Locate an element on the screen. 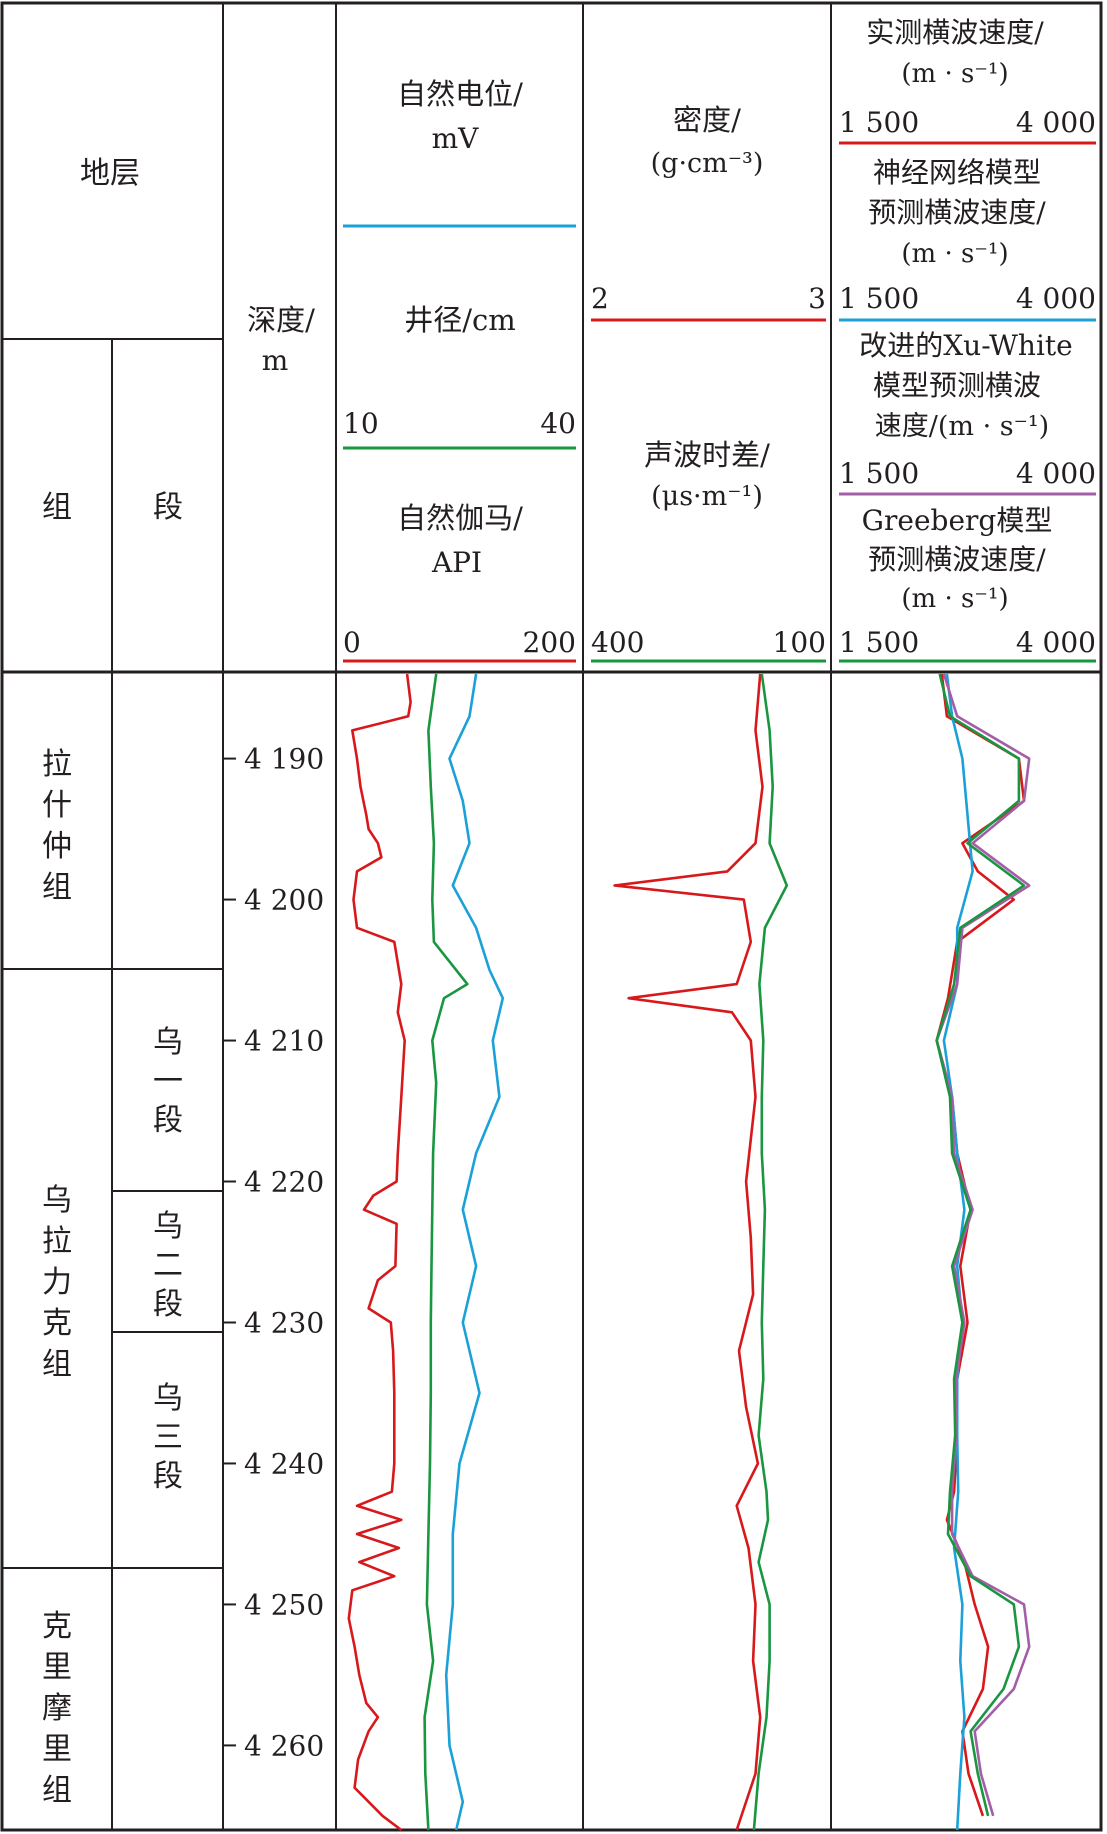  caliper-min: 10 is located at coordinates (361, 423).